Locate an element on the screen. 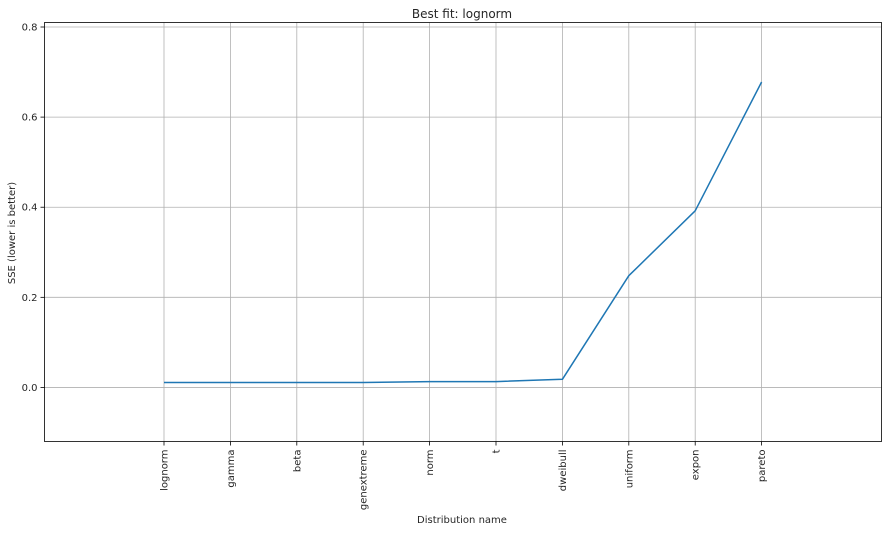  x-tick-label: t is located at coordinates (497, 451).